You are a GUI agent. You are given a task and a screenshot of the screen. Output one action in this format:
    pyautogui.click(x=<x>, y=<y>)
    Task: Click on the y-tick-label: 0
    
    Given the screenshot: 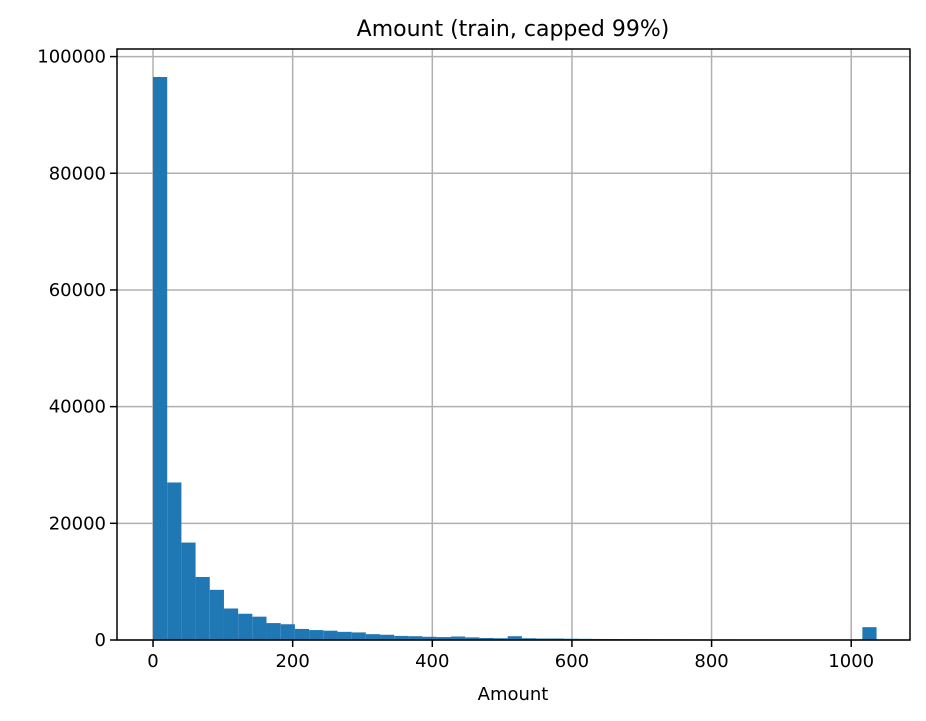 What is the action you would take?
    pyautogui.click(x=100, y=640)
    